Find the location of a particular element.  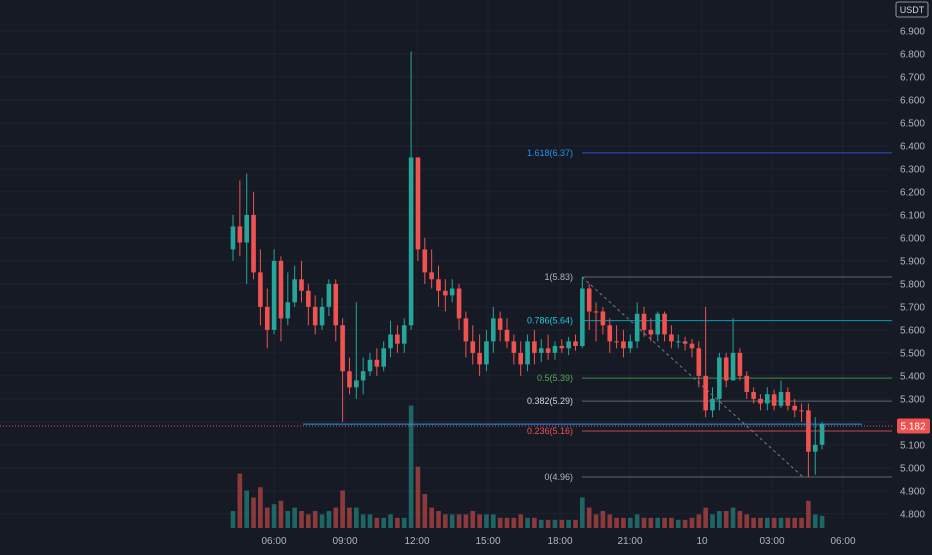

price-lines is located at coordinates (446, 425).